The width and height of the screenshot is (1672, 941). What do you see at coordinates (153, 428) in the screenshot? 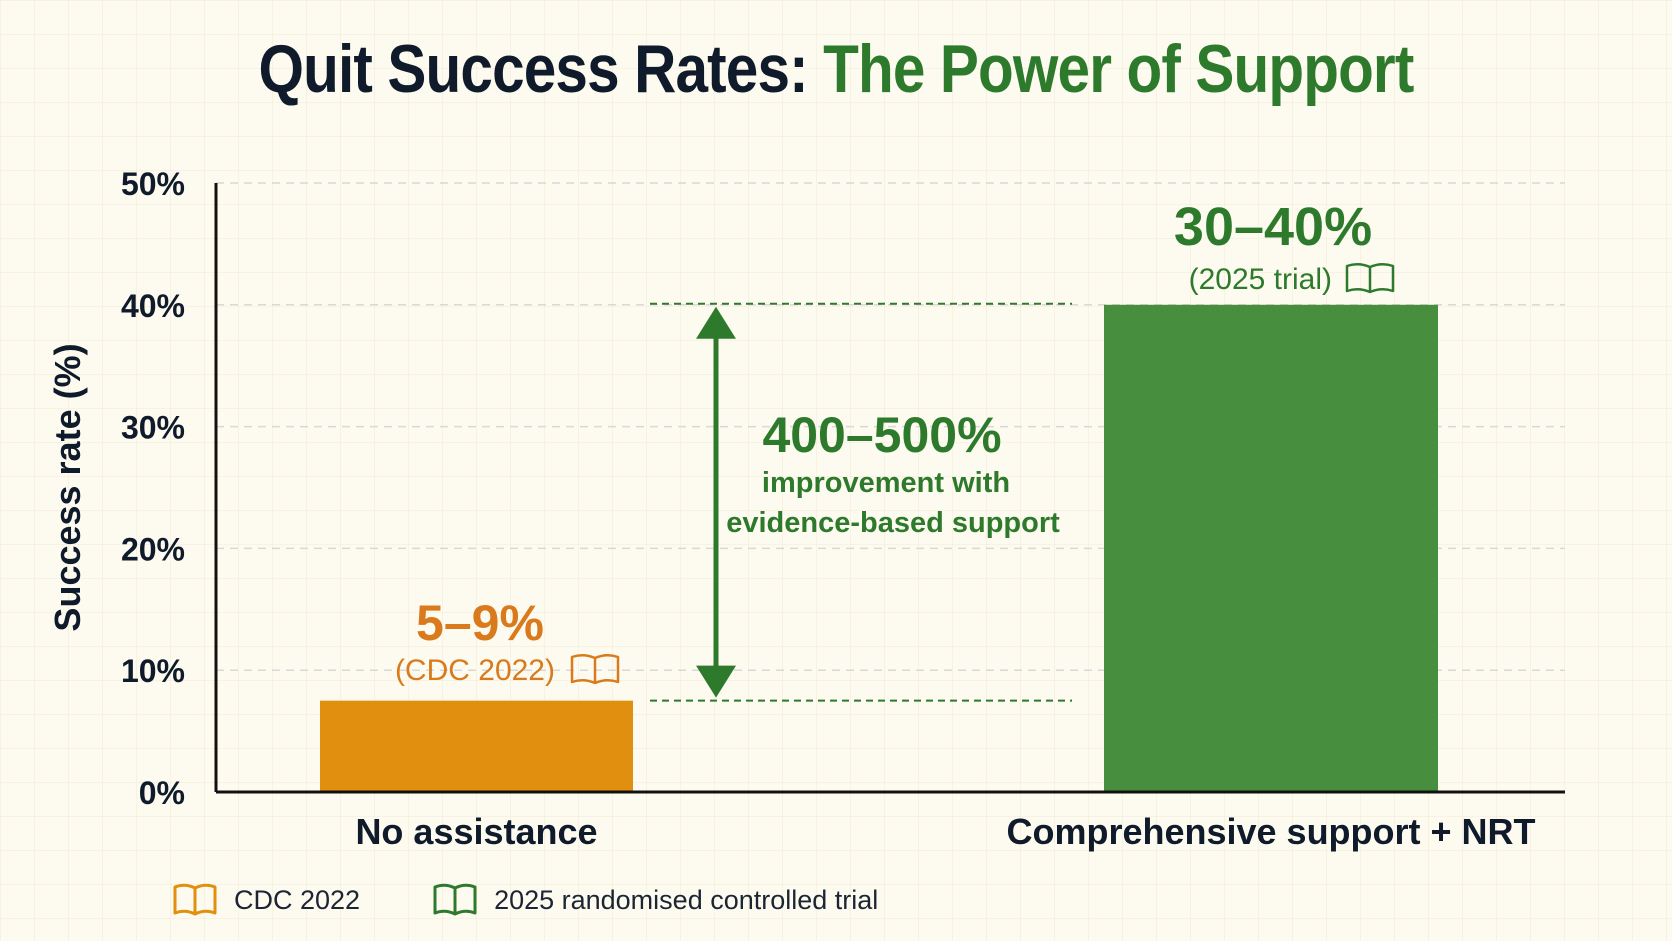
I see `y-tick-label: 30%` at bounding box center [153, 428].